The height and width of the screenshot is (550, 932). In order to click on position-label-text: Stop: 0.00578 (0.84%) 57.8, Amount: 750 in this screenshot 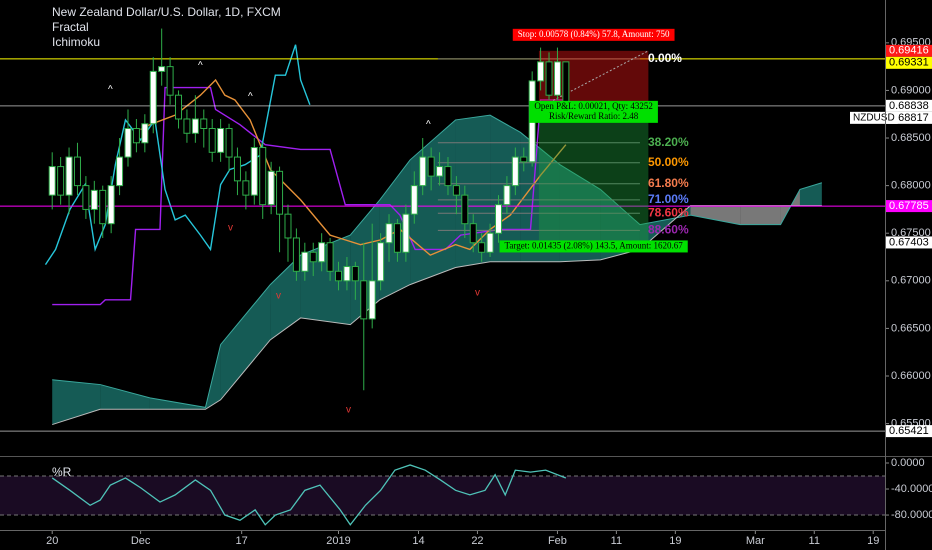, I will do `click(594, 34)`.